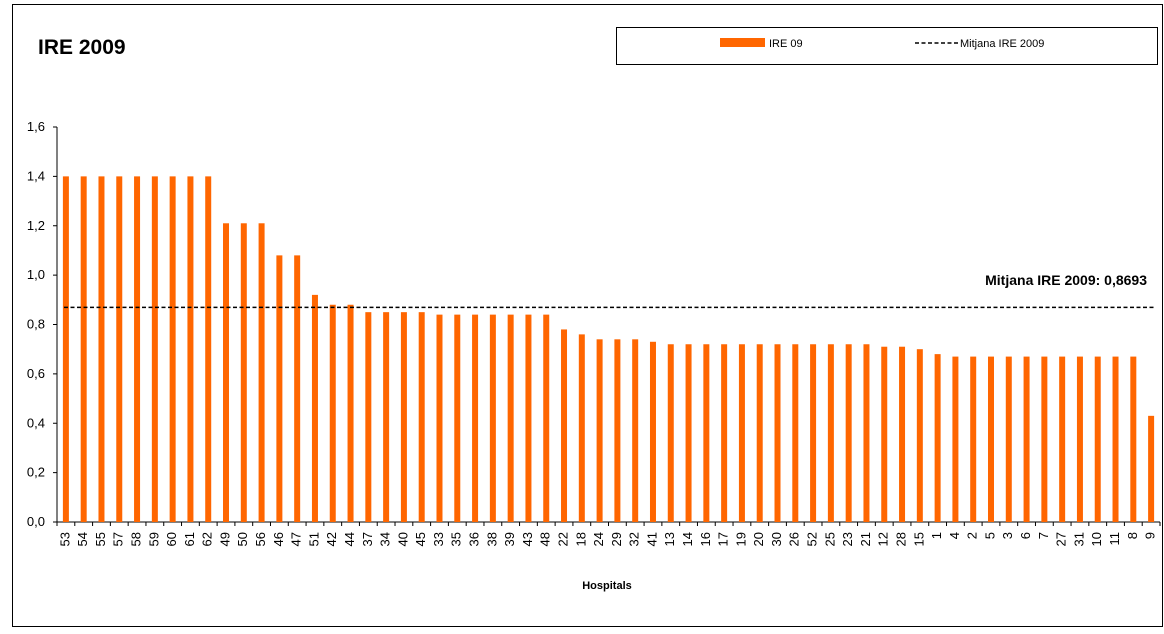 Image resolution: width=1164 pixels, height=634 pixels. I want to click on x-tick-label: 18, so click(580, 539).